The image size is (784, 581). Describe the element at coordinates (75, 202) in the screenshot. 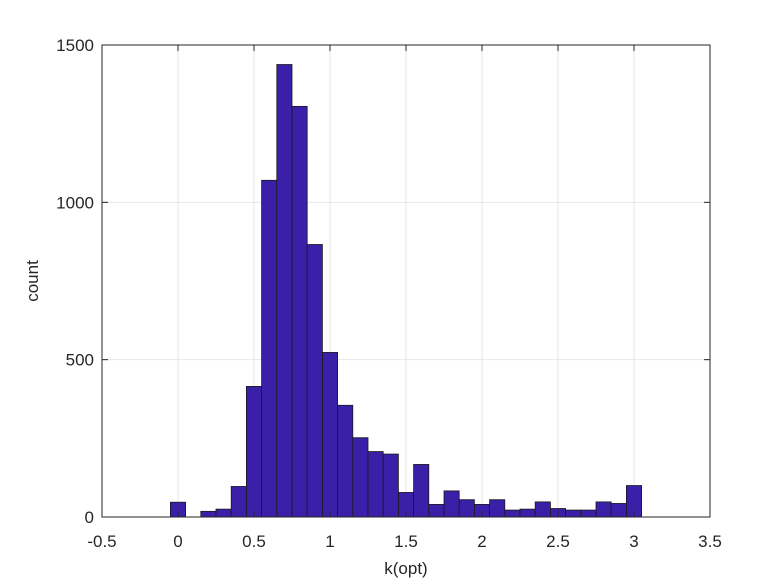

I see `y-tick-label: 1000` at that location.